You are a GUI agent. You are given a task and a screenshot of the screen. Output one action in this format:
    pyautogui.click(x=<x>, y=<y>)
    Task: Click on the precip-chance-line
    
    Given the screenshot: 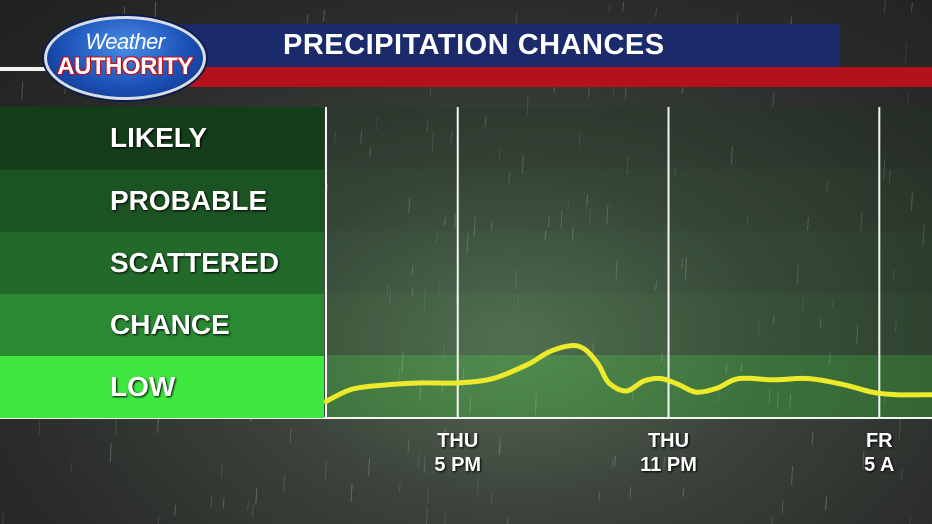 What is the action you would take?
    pyautogui.click(x=627, y=373)
    